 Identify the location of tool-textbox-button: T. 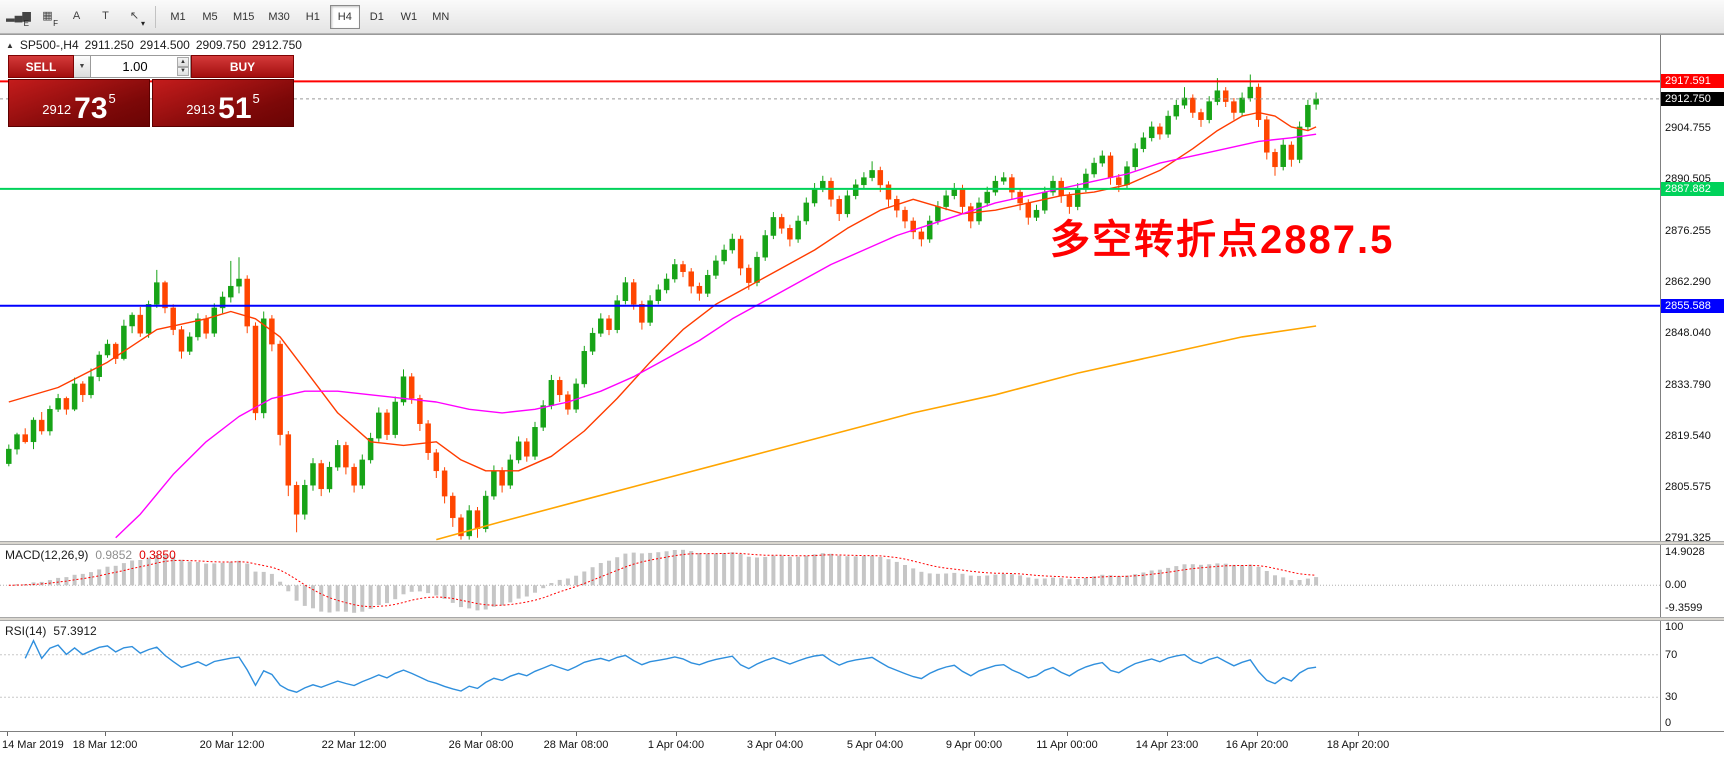
(105, 17).